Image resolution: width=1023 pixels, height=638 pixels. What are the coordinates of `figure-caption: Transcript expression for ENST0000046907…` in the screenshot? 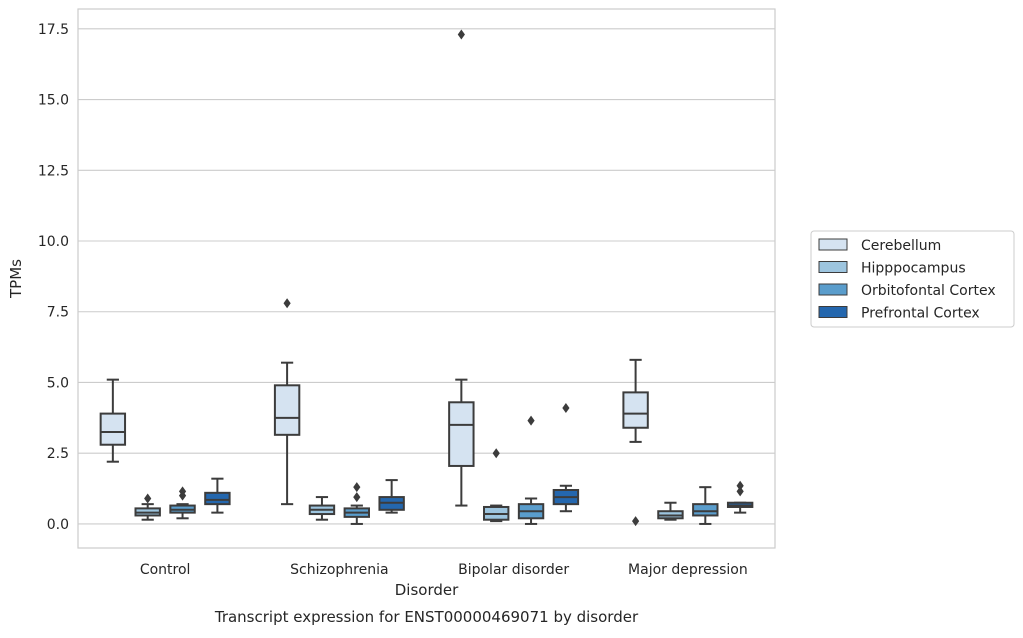 It's located at (426, 617).